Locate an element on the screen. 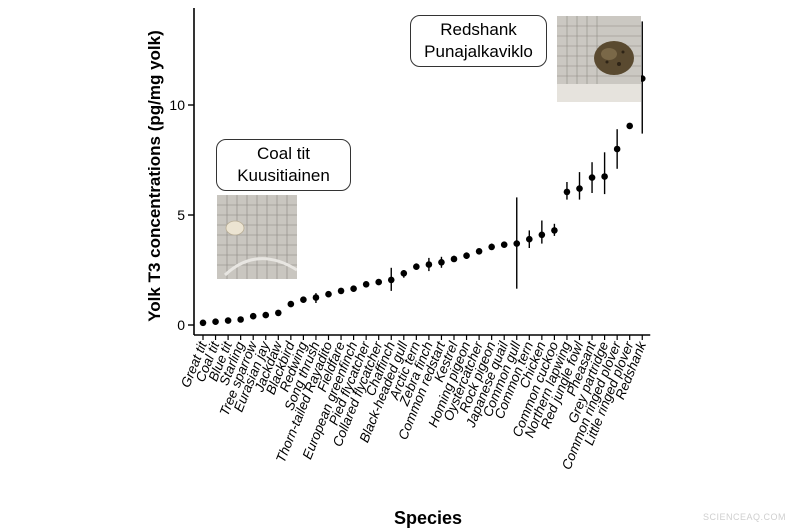  redshank-egg-image is located at coordinates (599, 59).